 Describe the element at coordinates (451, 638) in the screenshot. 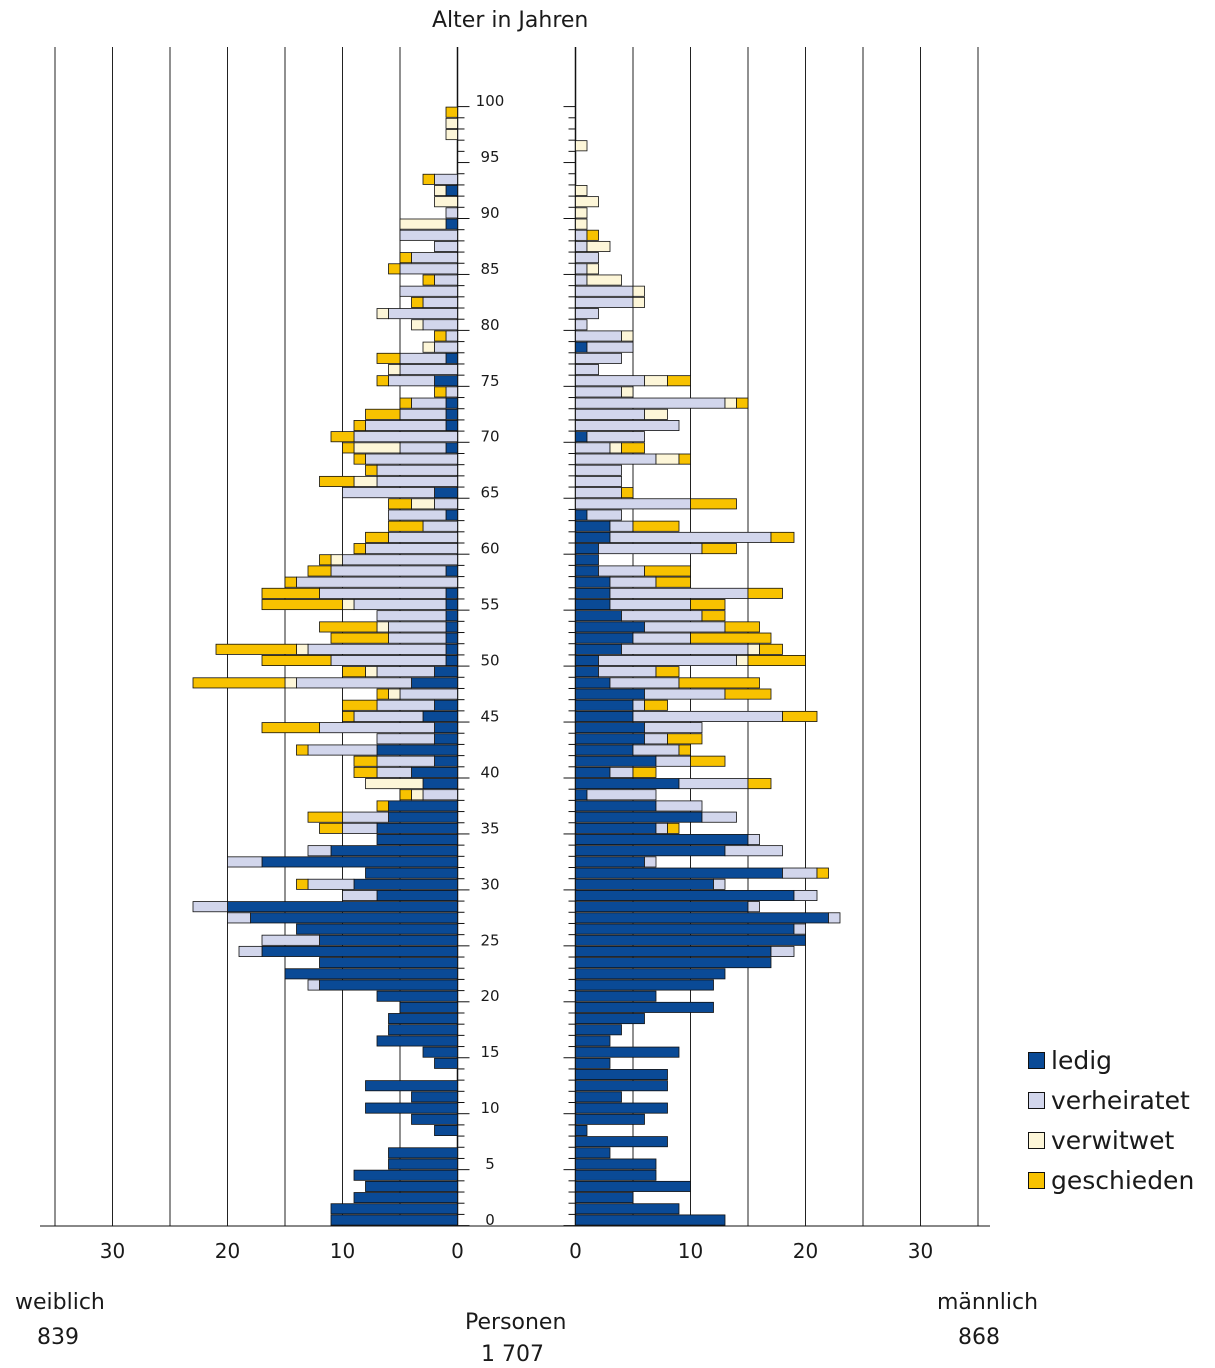

I see `bar-female-age-52-ledig` at that location.